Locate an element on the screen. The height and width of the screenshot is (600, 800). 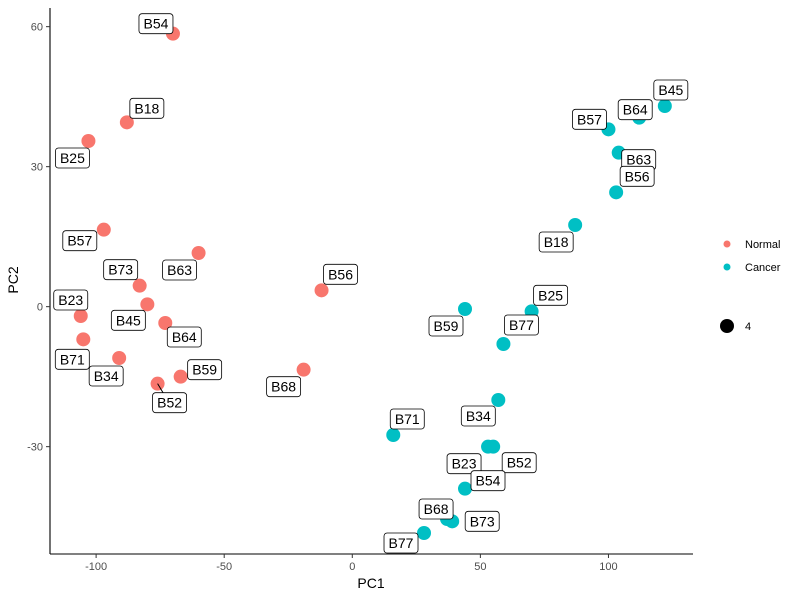
point-label-text: B63 is located at coordinates (179, 270).